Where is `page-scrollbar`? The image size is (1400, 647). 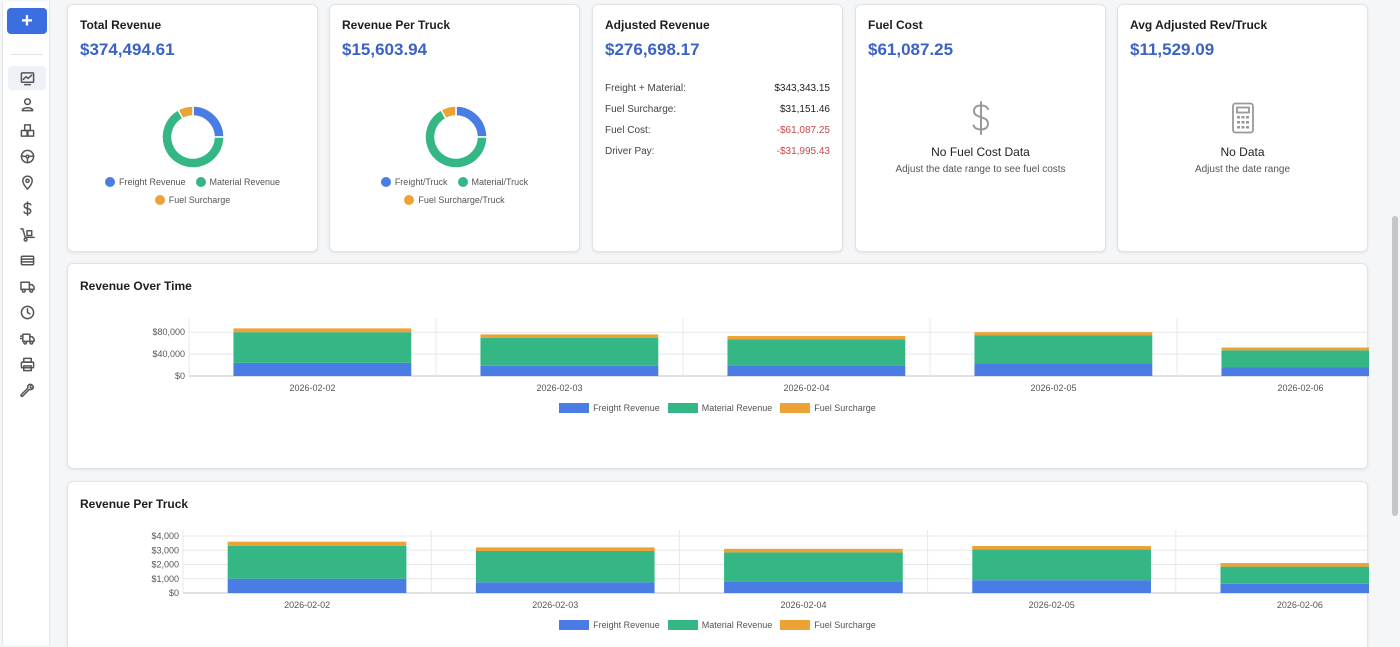 page-scrollbar is located at coordinates (1395, 366).